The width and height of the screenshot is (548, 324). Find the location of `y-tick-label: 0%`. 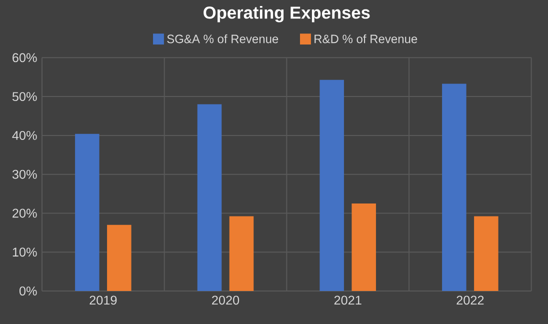

y-tick-label: 0% is located at coordinates (28, 291).